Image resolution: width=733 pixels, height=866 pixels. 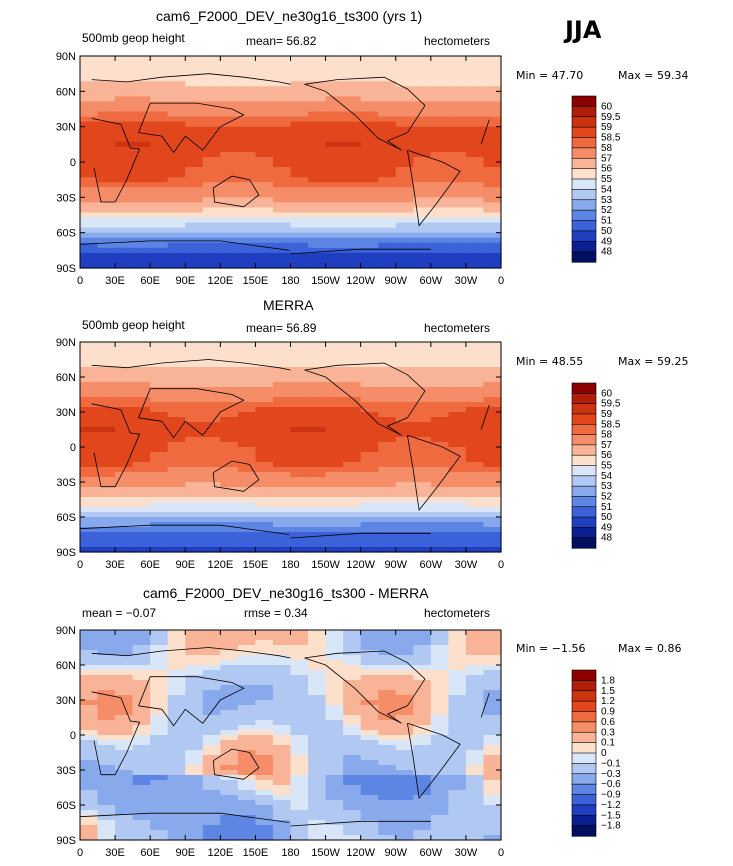 I want to click on y-tick-label: 60S, so click(x=66, y=806).